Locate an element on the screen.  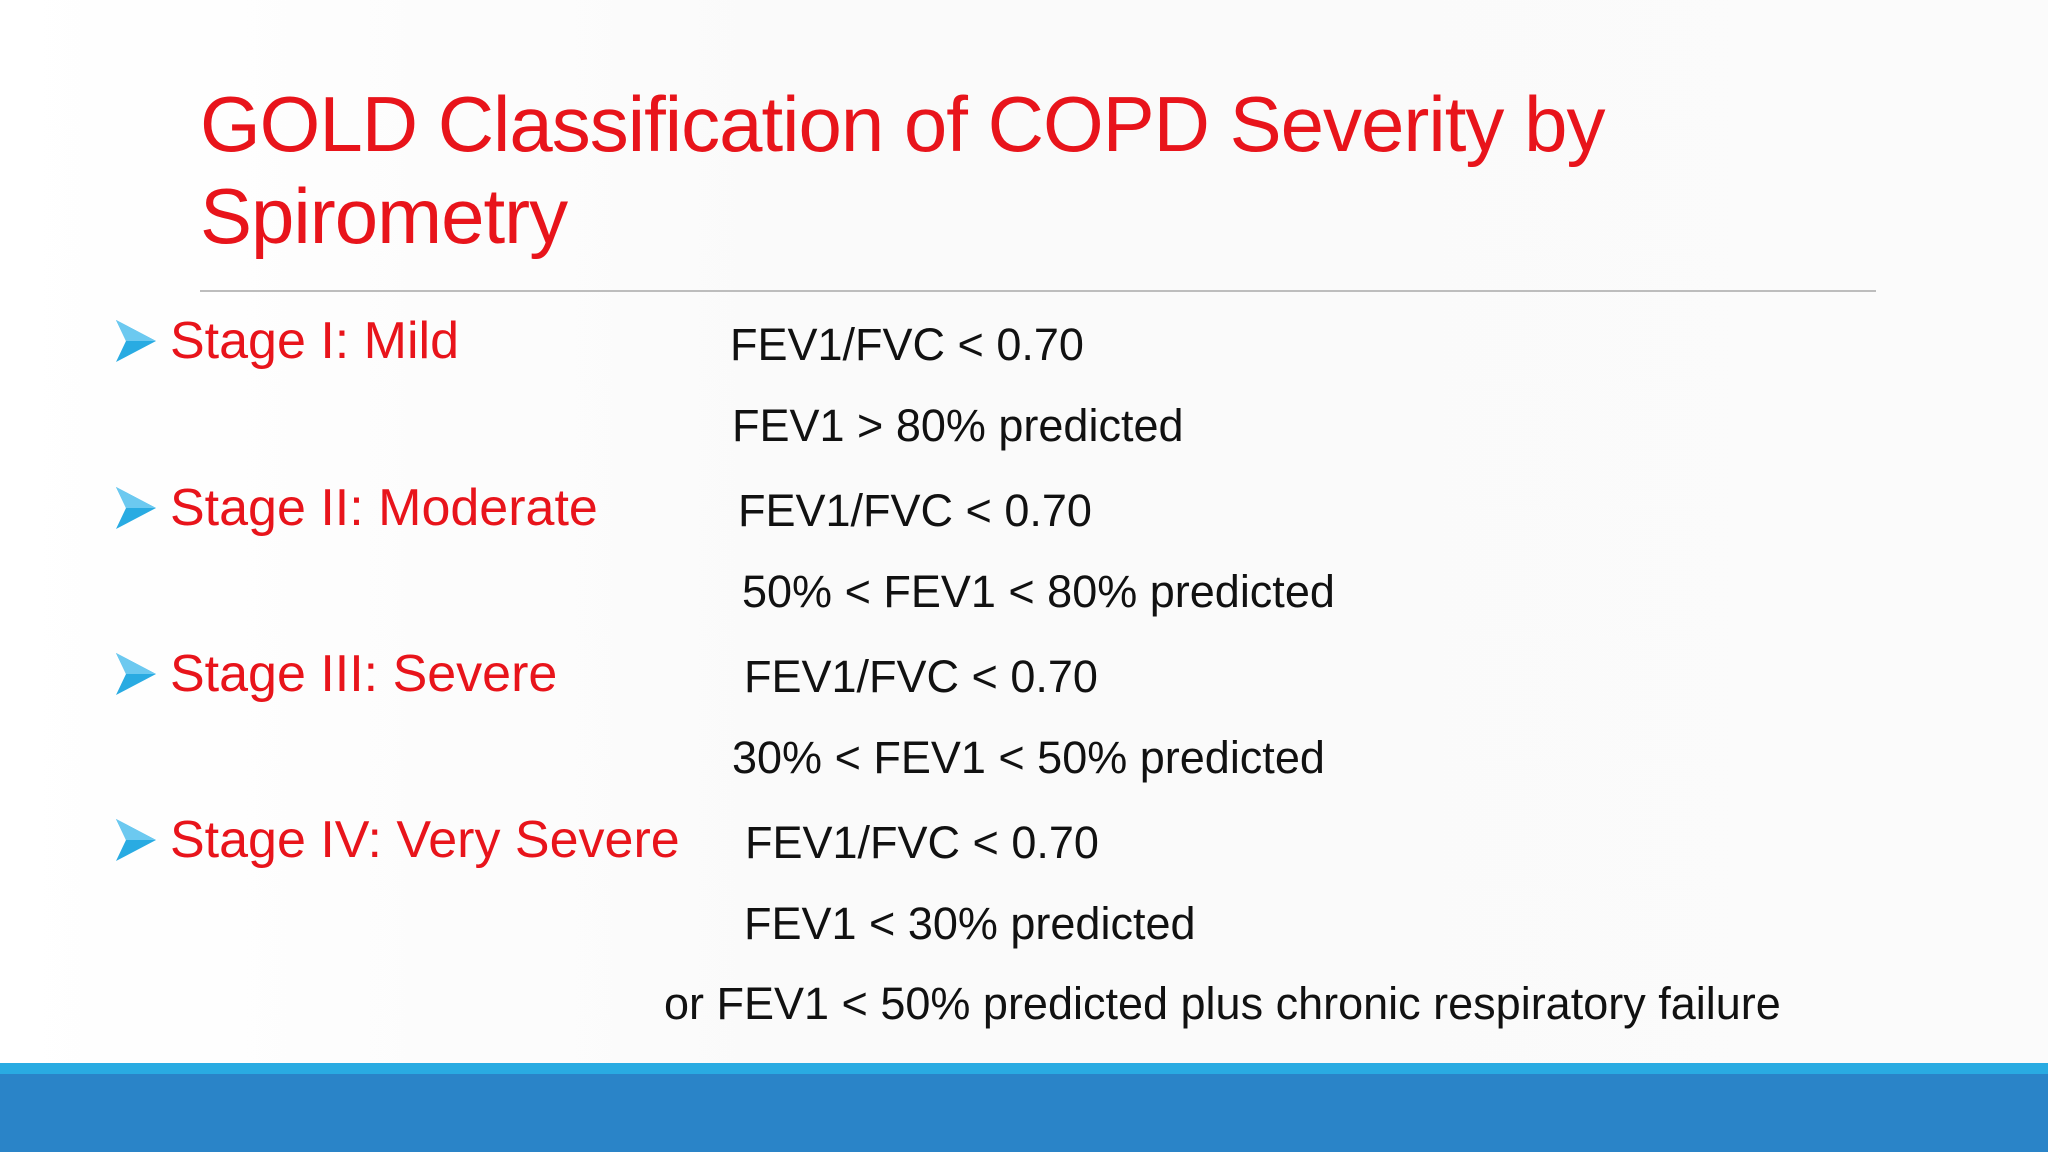
stage-3-criterion-fev1: 30% < FEV1 < 50% predicted is located at coordinates (1028, 757).